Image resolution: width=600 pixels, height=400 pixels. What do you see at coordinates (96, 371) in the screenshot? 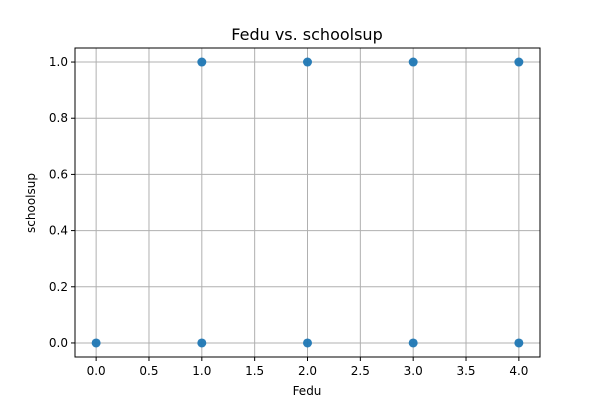
I see `x-tick-label: 0.0` at bounding box center [96, 371].